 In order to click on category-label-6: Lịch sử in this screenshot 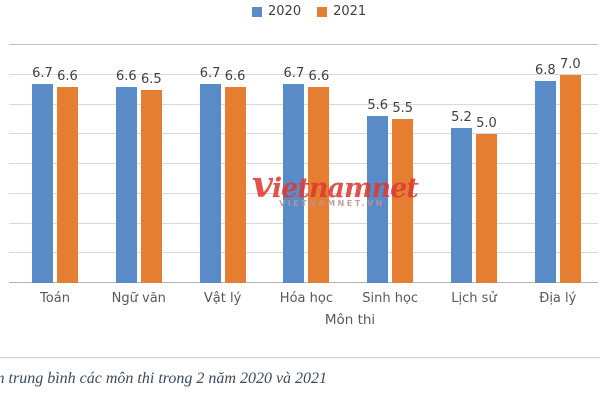, I will do `click(474, 298)`.